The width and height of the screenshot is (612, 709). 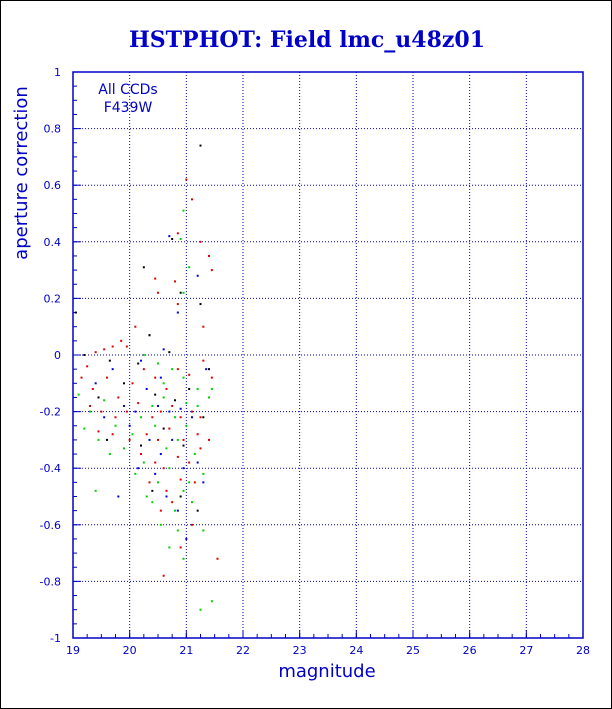 What do you see at coordinates (57, 72) in the screenshot?
I see `y-tick-label: 1` at bounding box center [57, 72].